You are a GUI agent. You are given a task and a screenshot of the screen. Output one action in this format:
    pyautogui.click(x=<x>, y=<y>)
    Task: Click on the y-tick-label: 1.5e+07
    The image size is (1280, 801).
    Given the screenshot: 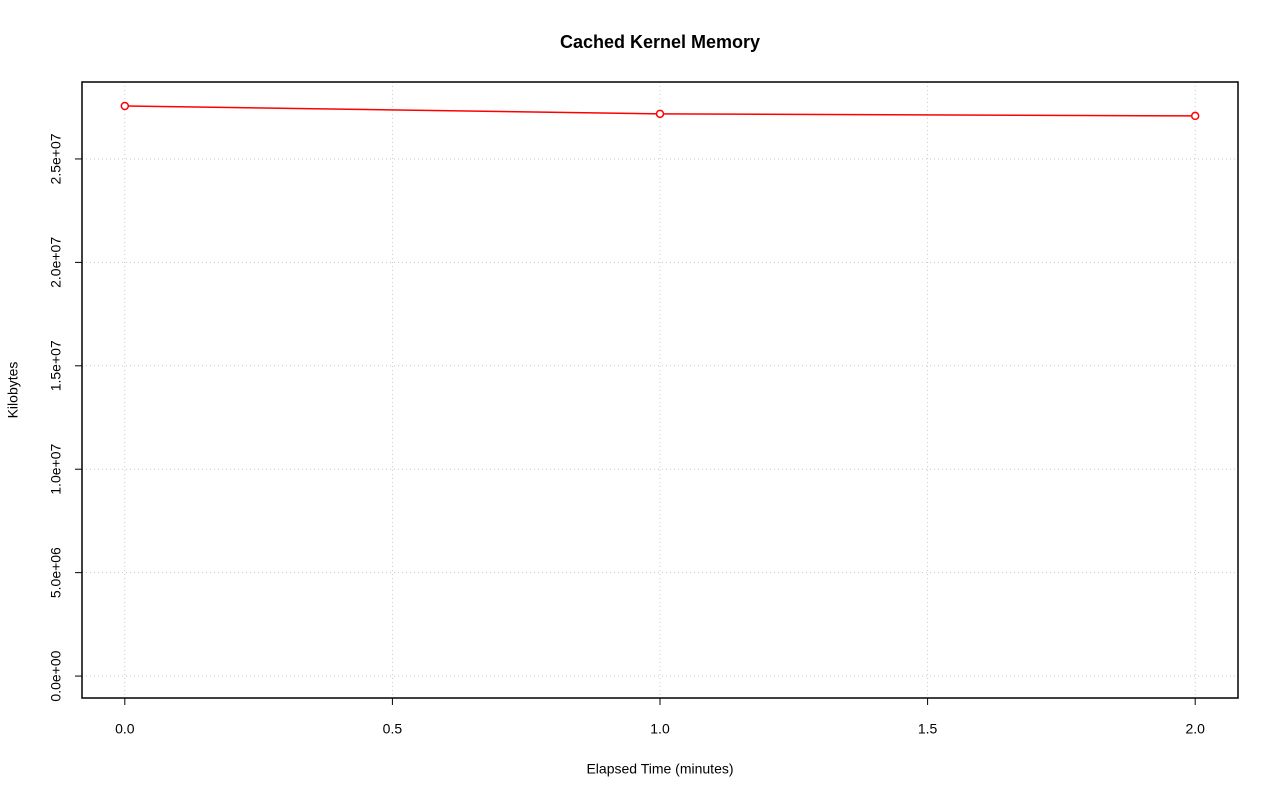 What is the action you would take?
    pyautogui.click(x=56, y=365)
    